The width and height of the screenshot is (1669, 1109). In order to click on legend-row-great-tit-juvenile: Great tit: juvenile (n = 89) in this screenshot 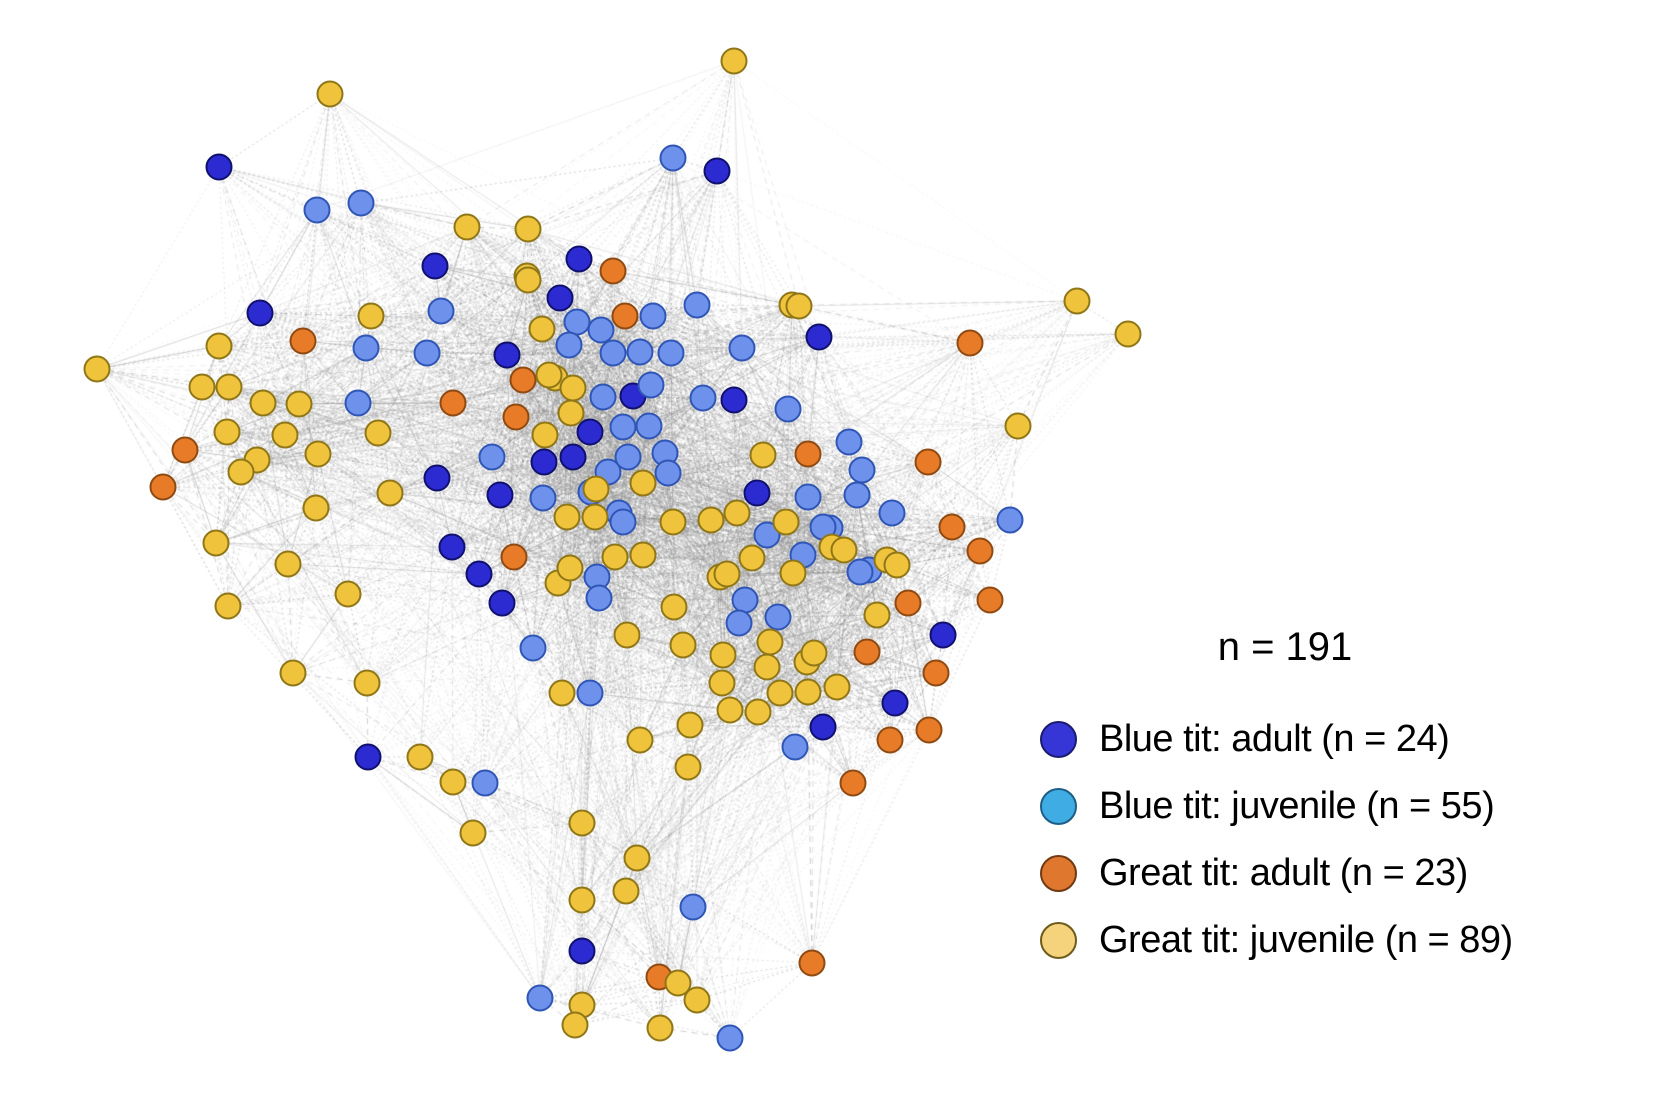, I will do `click(1276, 940)`.